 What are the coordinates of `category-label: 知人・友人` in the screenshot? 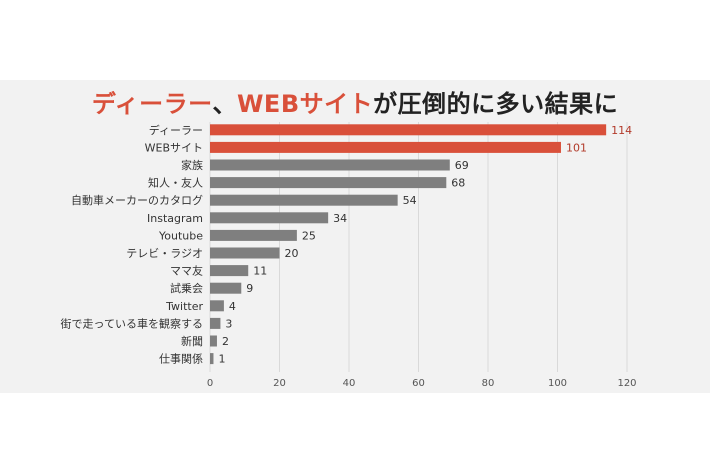 It's located at (175, 183).